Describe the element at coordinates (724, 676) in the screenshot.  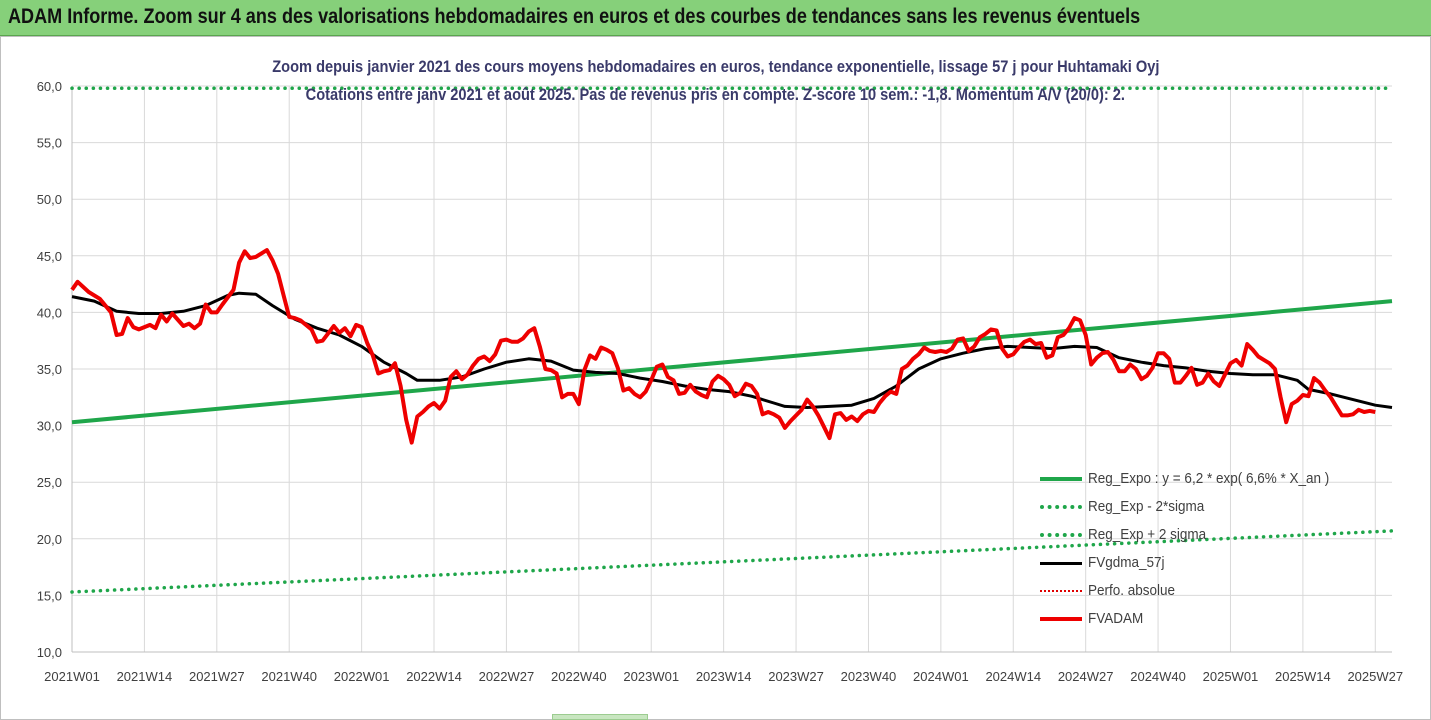
I see `x-tick-label: 2023W14` at that location.